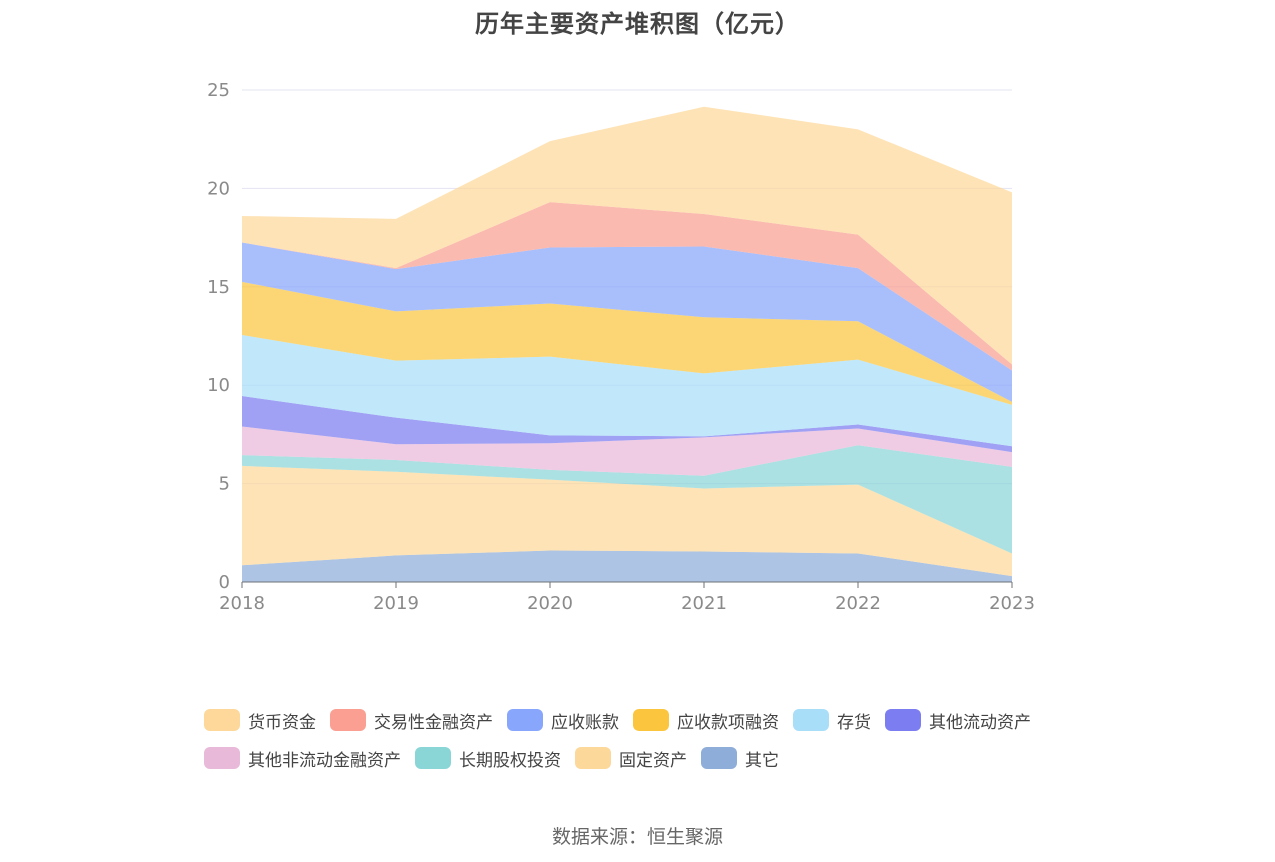 This screenshot has height=862, width=1275. I want to click on legend-item: 其它, so click(740, 758).